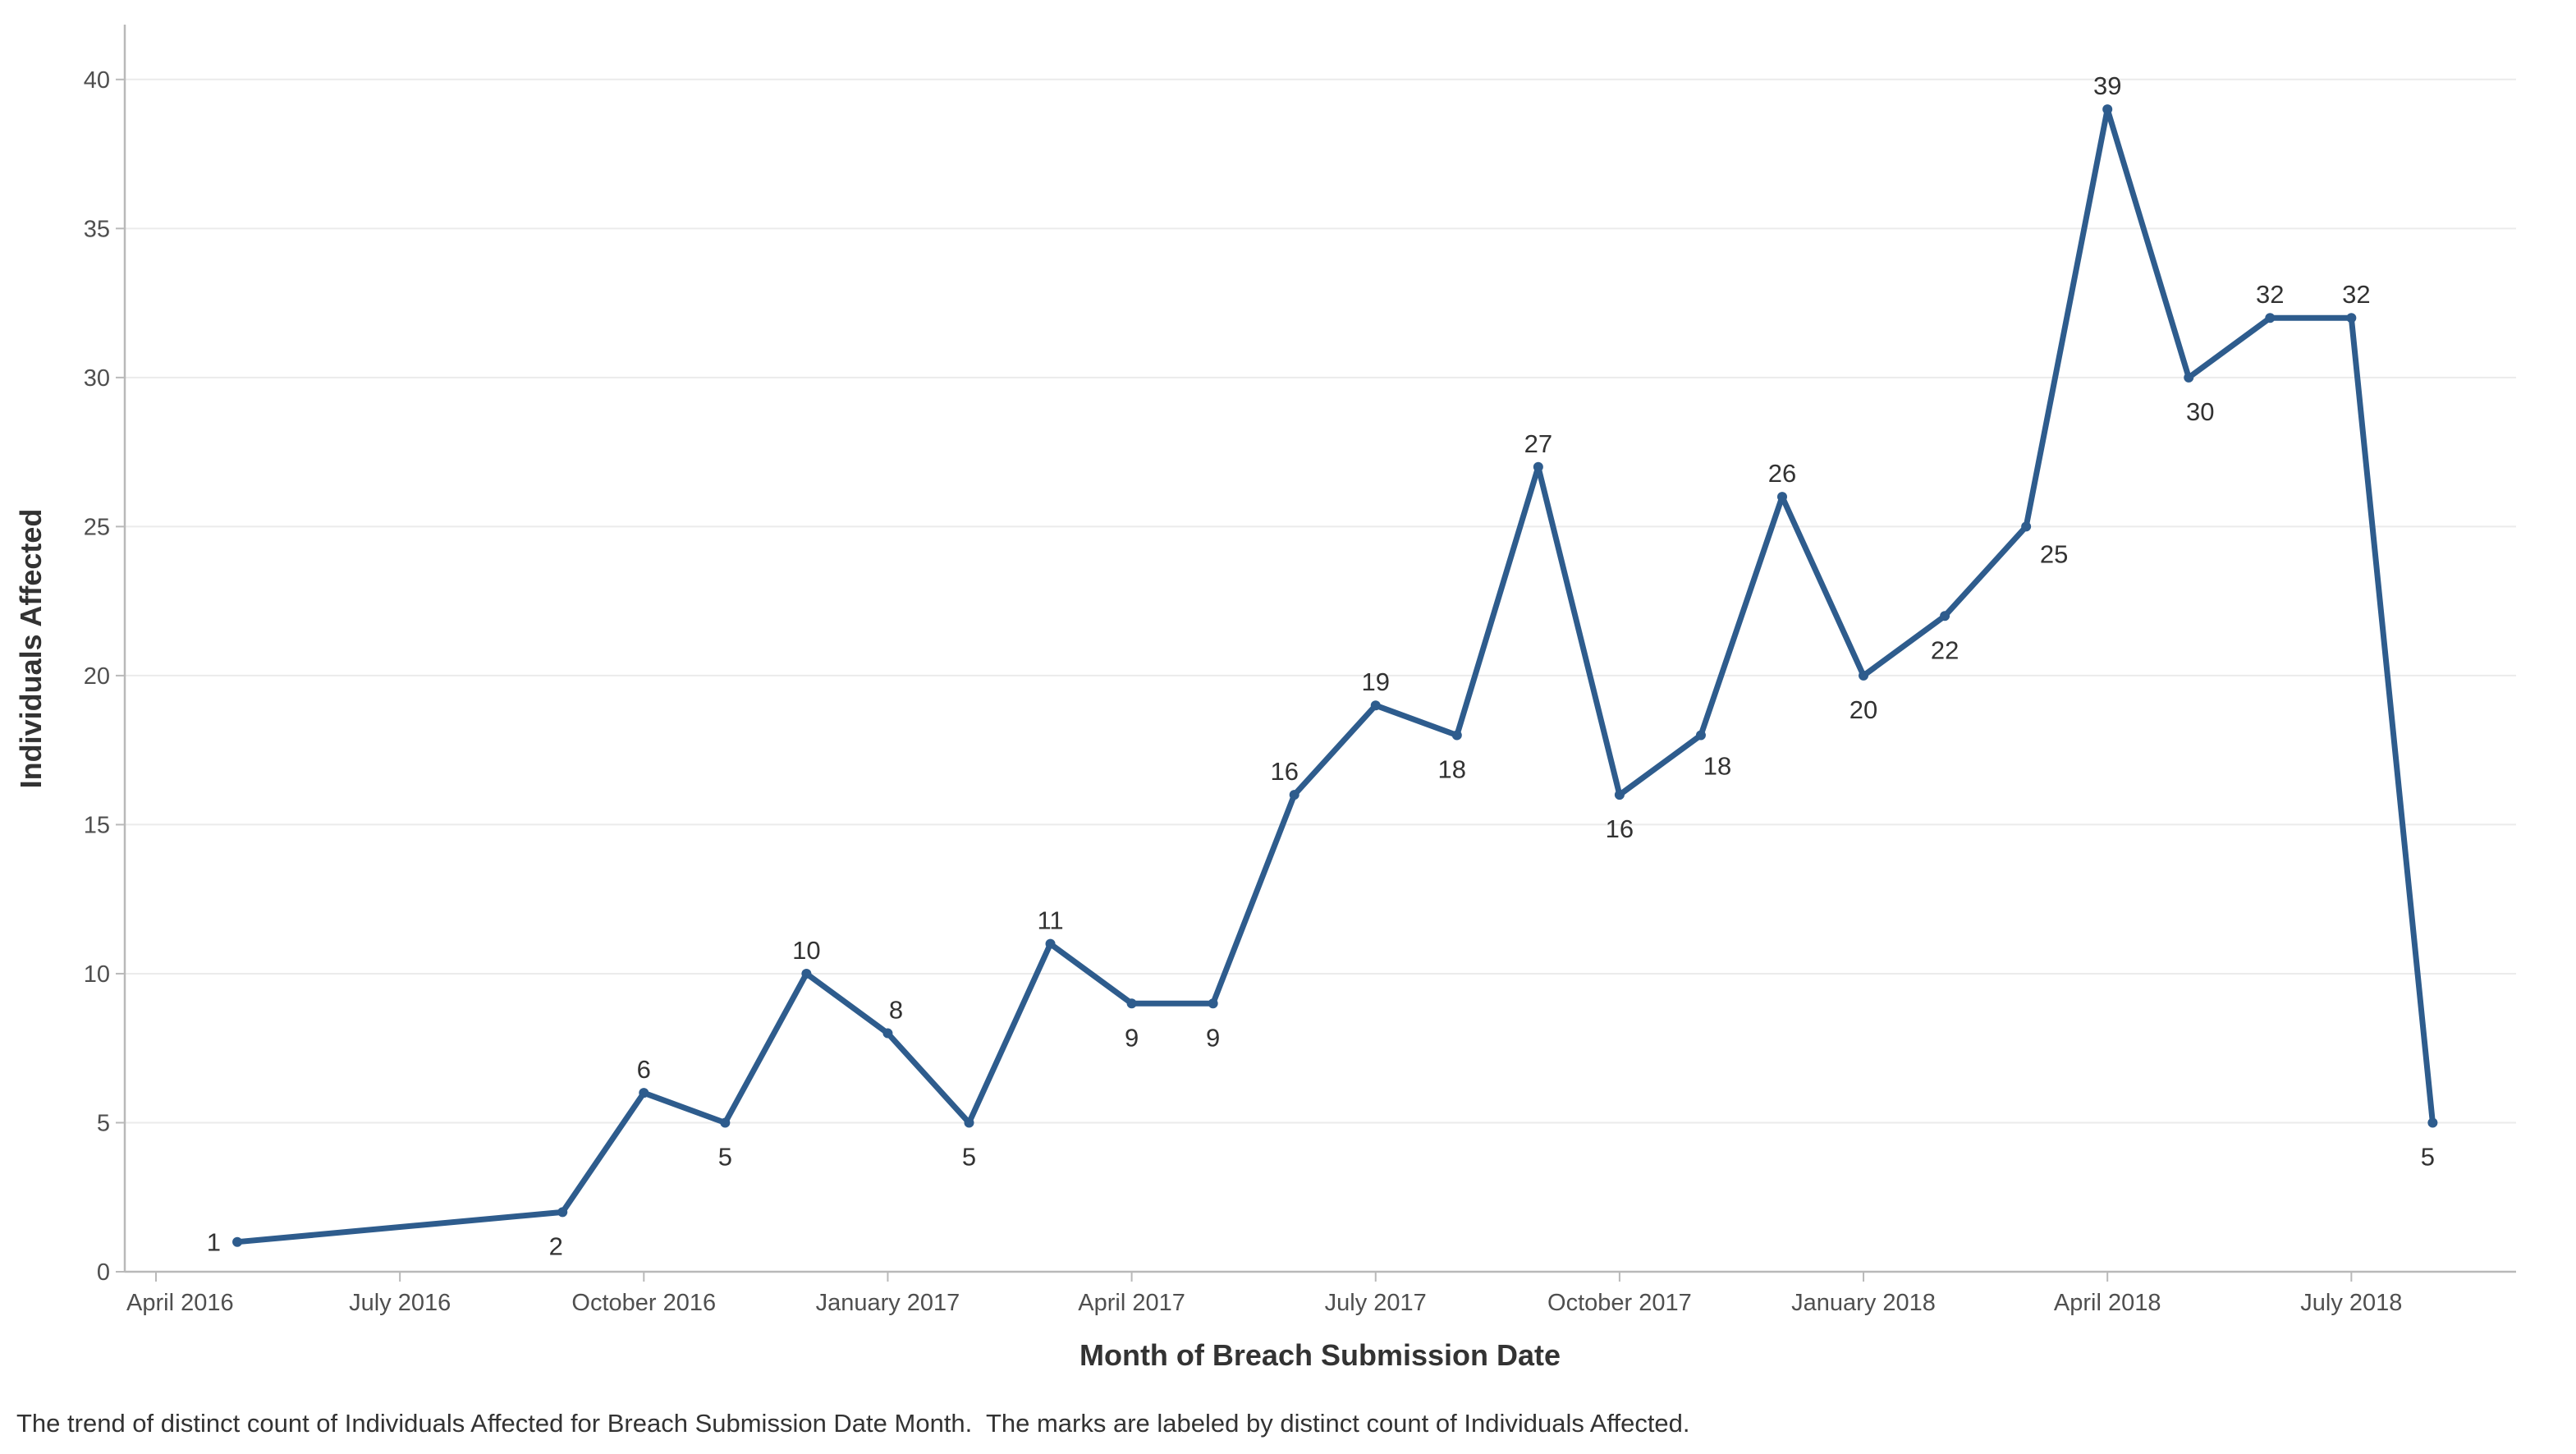 Image resolution: width=2576 pixels, height=1454 pixels. What do you see at coordinates (1782, 473) in the screenshot?
I see `data-label-16: 26` at bounding box center [1782, 473].